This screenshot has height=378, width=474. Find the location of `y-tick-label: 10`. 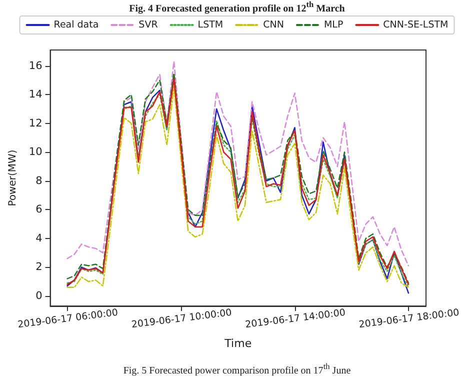

y-tick-label: 10 is located at coordinates (35, 152).